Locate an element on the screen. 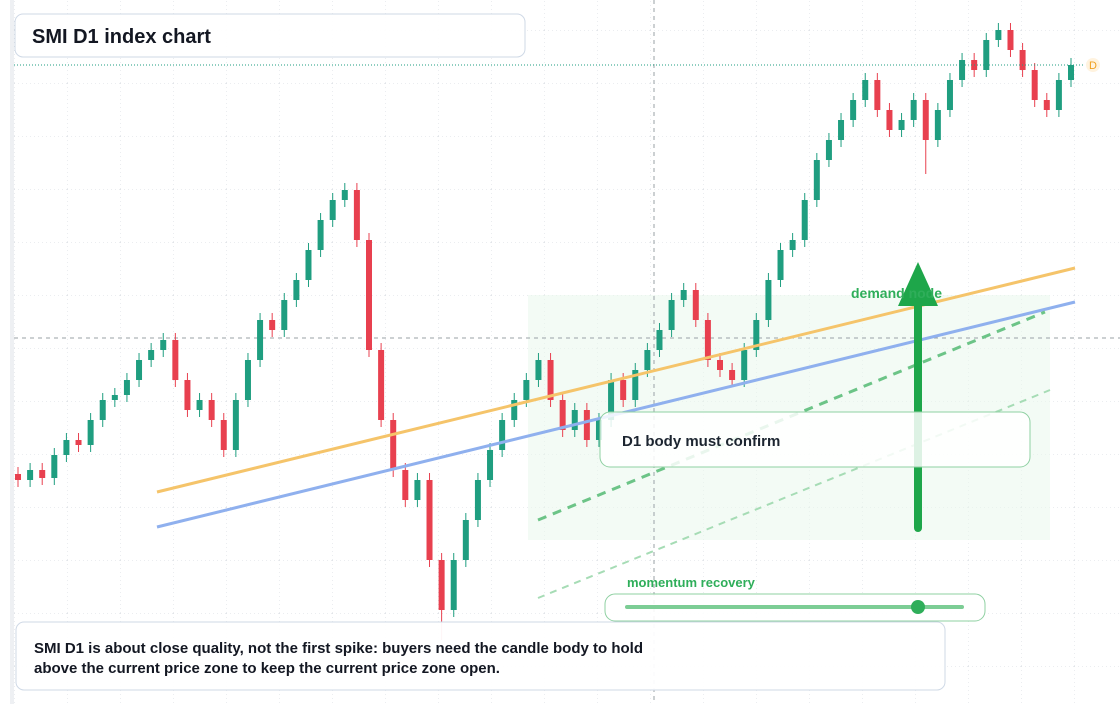 The height and width of the screenshot is (704, 1120). last-price-badge is located at coordinates (1093, 65).